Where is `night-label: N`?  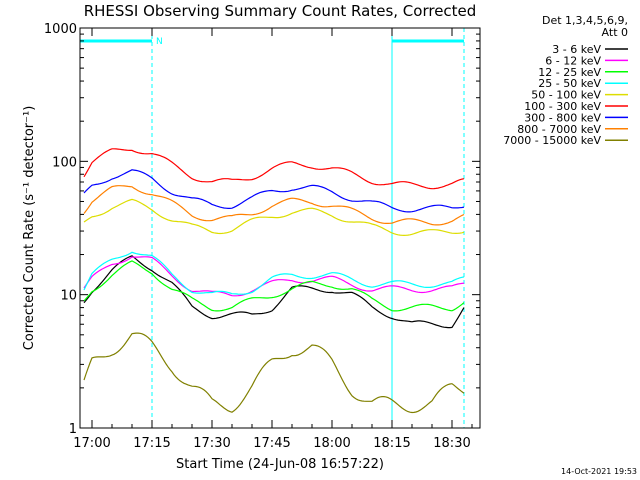
night-label: N is located at coordinates (159, 42).